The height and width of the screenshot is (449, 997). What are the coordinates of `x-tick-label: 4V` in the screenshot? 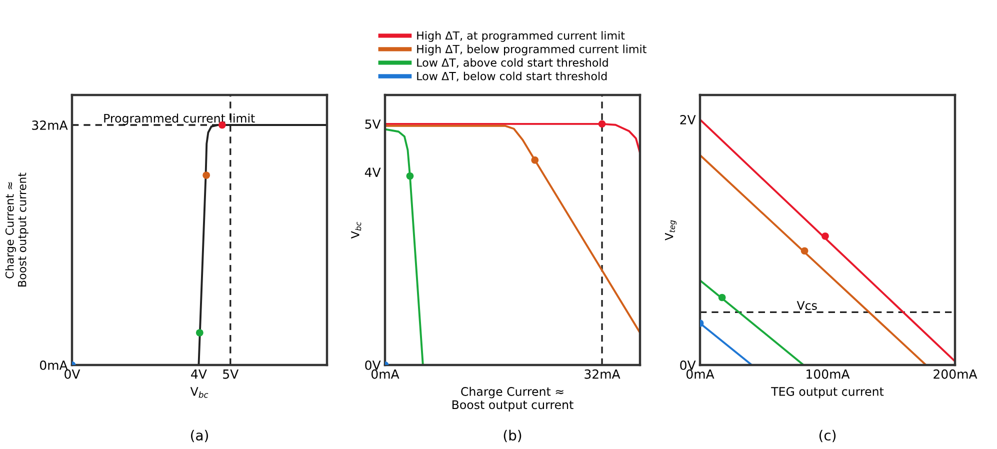 It's located at (199, 374).